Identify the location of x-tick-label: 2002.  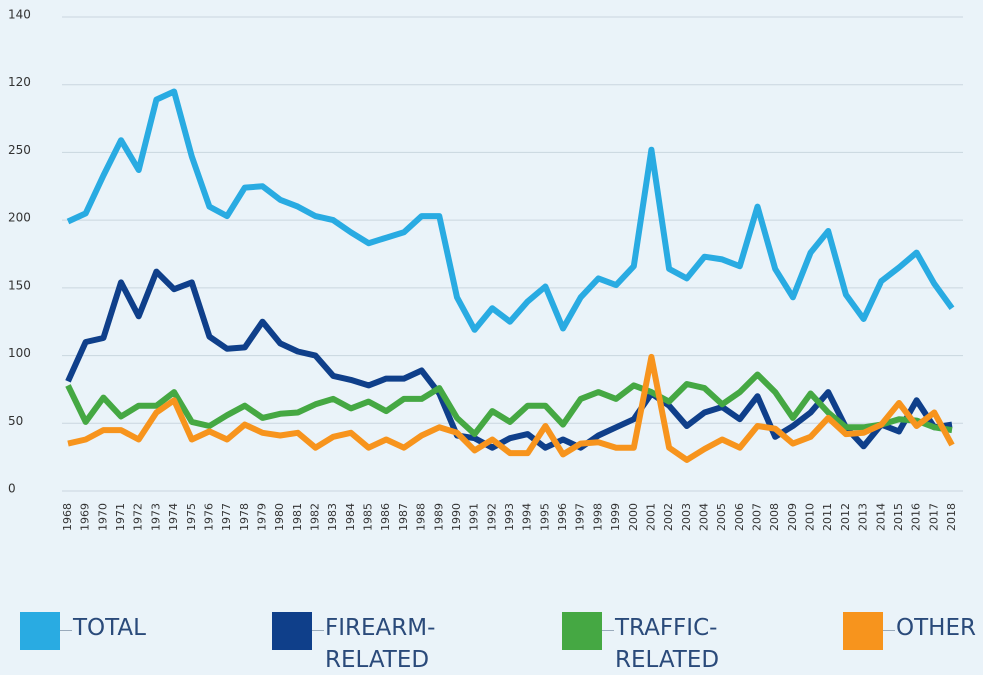
(668, 517).